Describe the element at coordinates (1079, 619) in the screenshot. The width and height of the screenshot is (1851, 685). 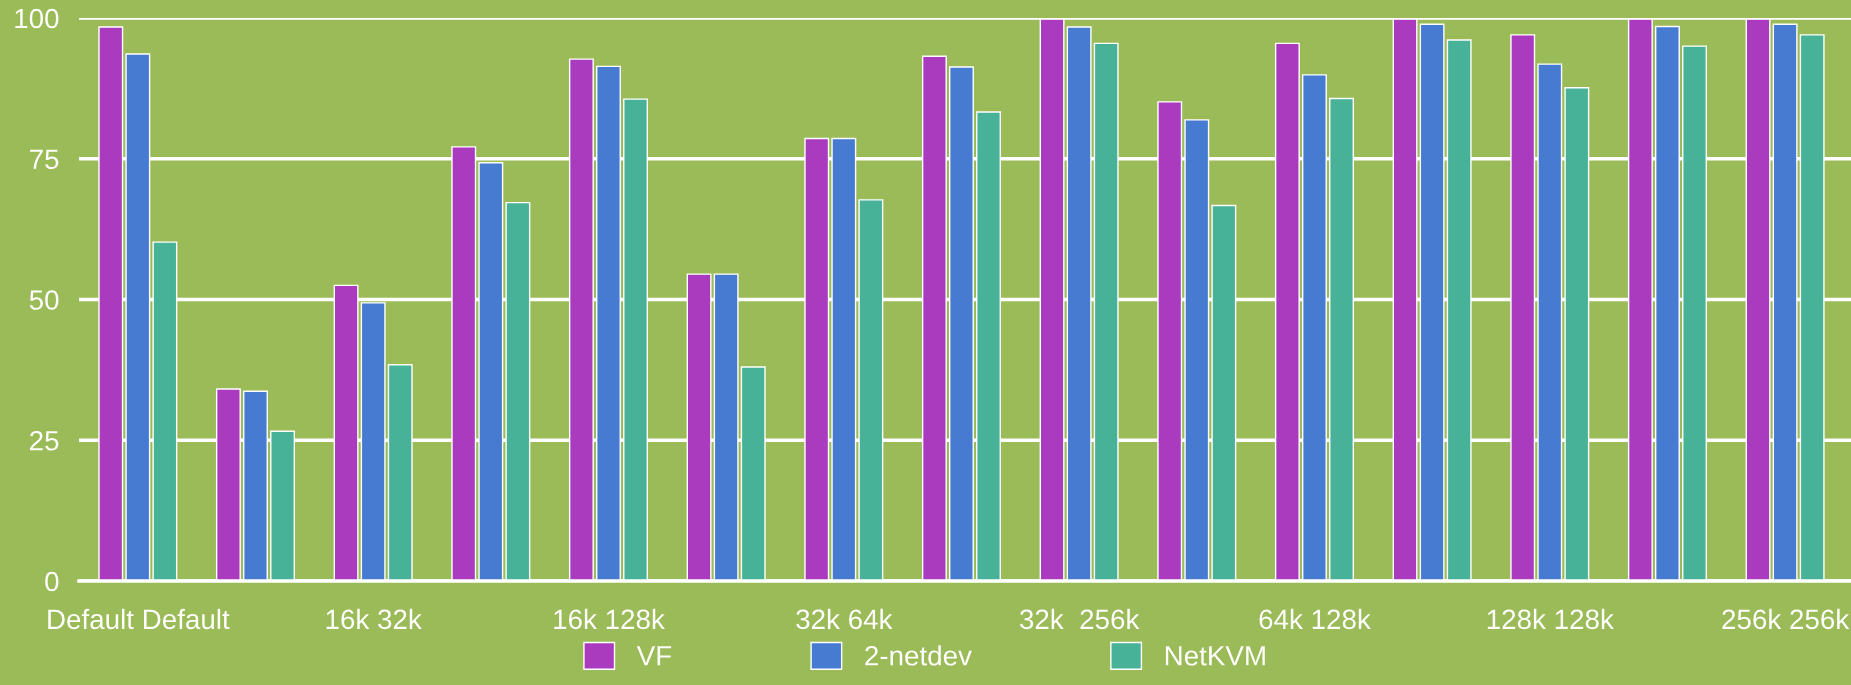
I see `x-tick-label: 32k 256k` at that location.